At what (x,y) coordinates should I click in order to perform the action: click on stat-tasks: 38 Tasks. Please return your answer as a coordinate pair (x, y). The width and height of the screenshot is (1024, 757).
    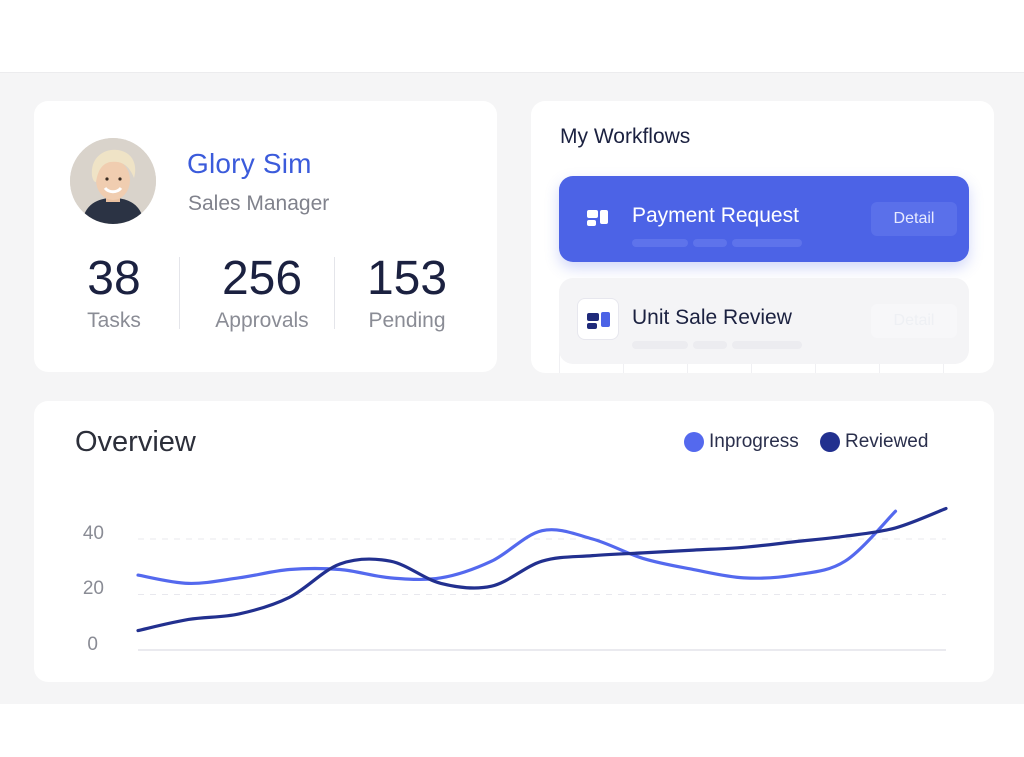
    Looking at the image, I should click on (114, 293).